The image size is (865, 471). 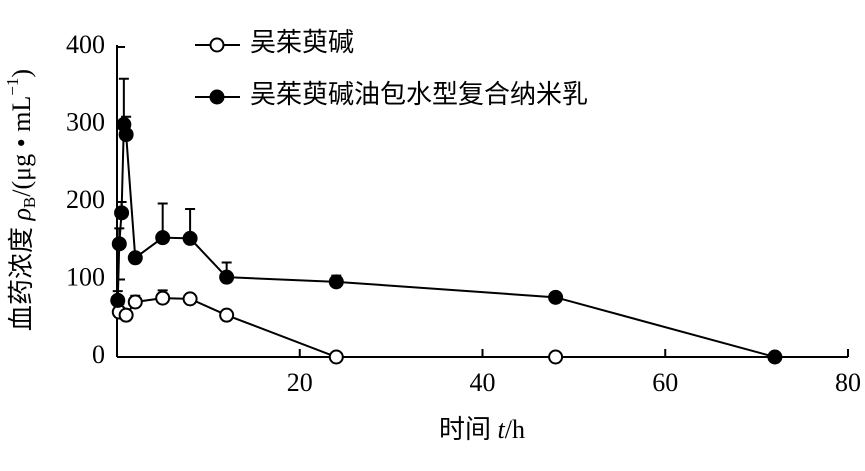 I want to click on y-tick-label: 100, so click(x=85, y=276).